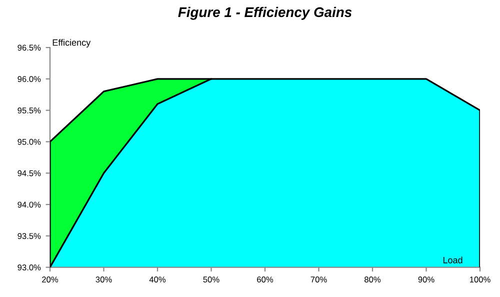 The height and width of the screenshot is (297, 500). What do you see at coordinates (265, 279) in the screenshot?
I see `x-tick-label: 60%` at bounding box center [265, 279].